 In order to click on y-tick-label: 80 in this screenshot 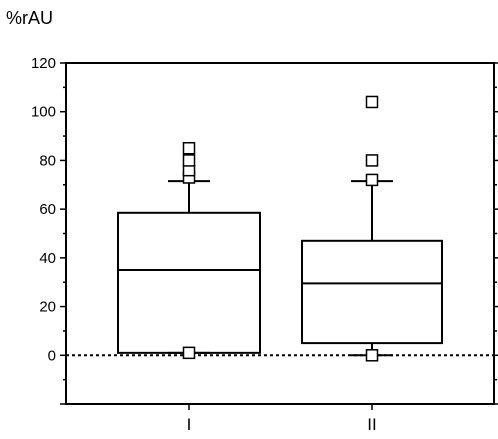, I will do `click(47, 160)`.